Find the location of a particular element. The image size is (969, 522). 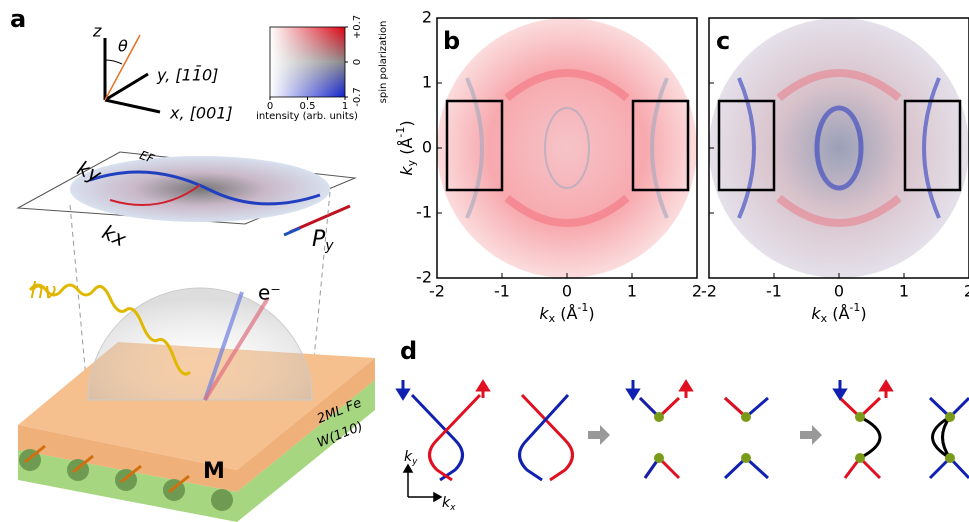

y-axis-label-part: (Å is located at coordinates (406, 149).